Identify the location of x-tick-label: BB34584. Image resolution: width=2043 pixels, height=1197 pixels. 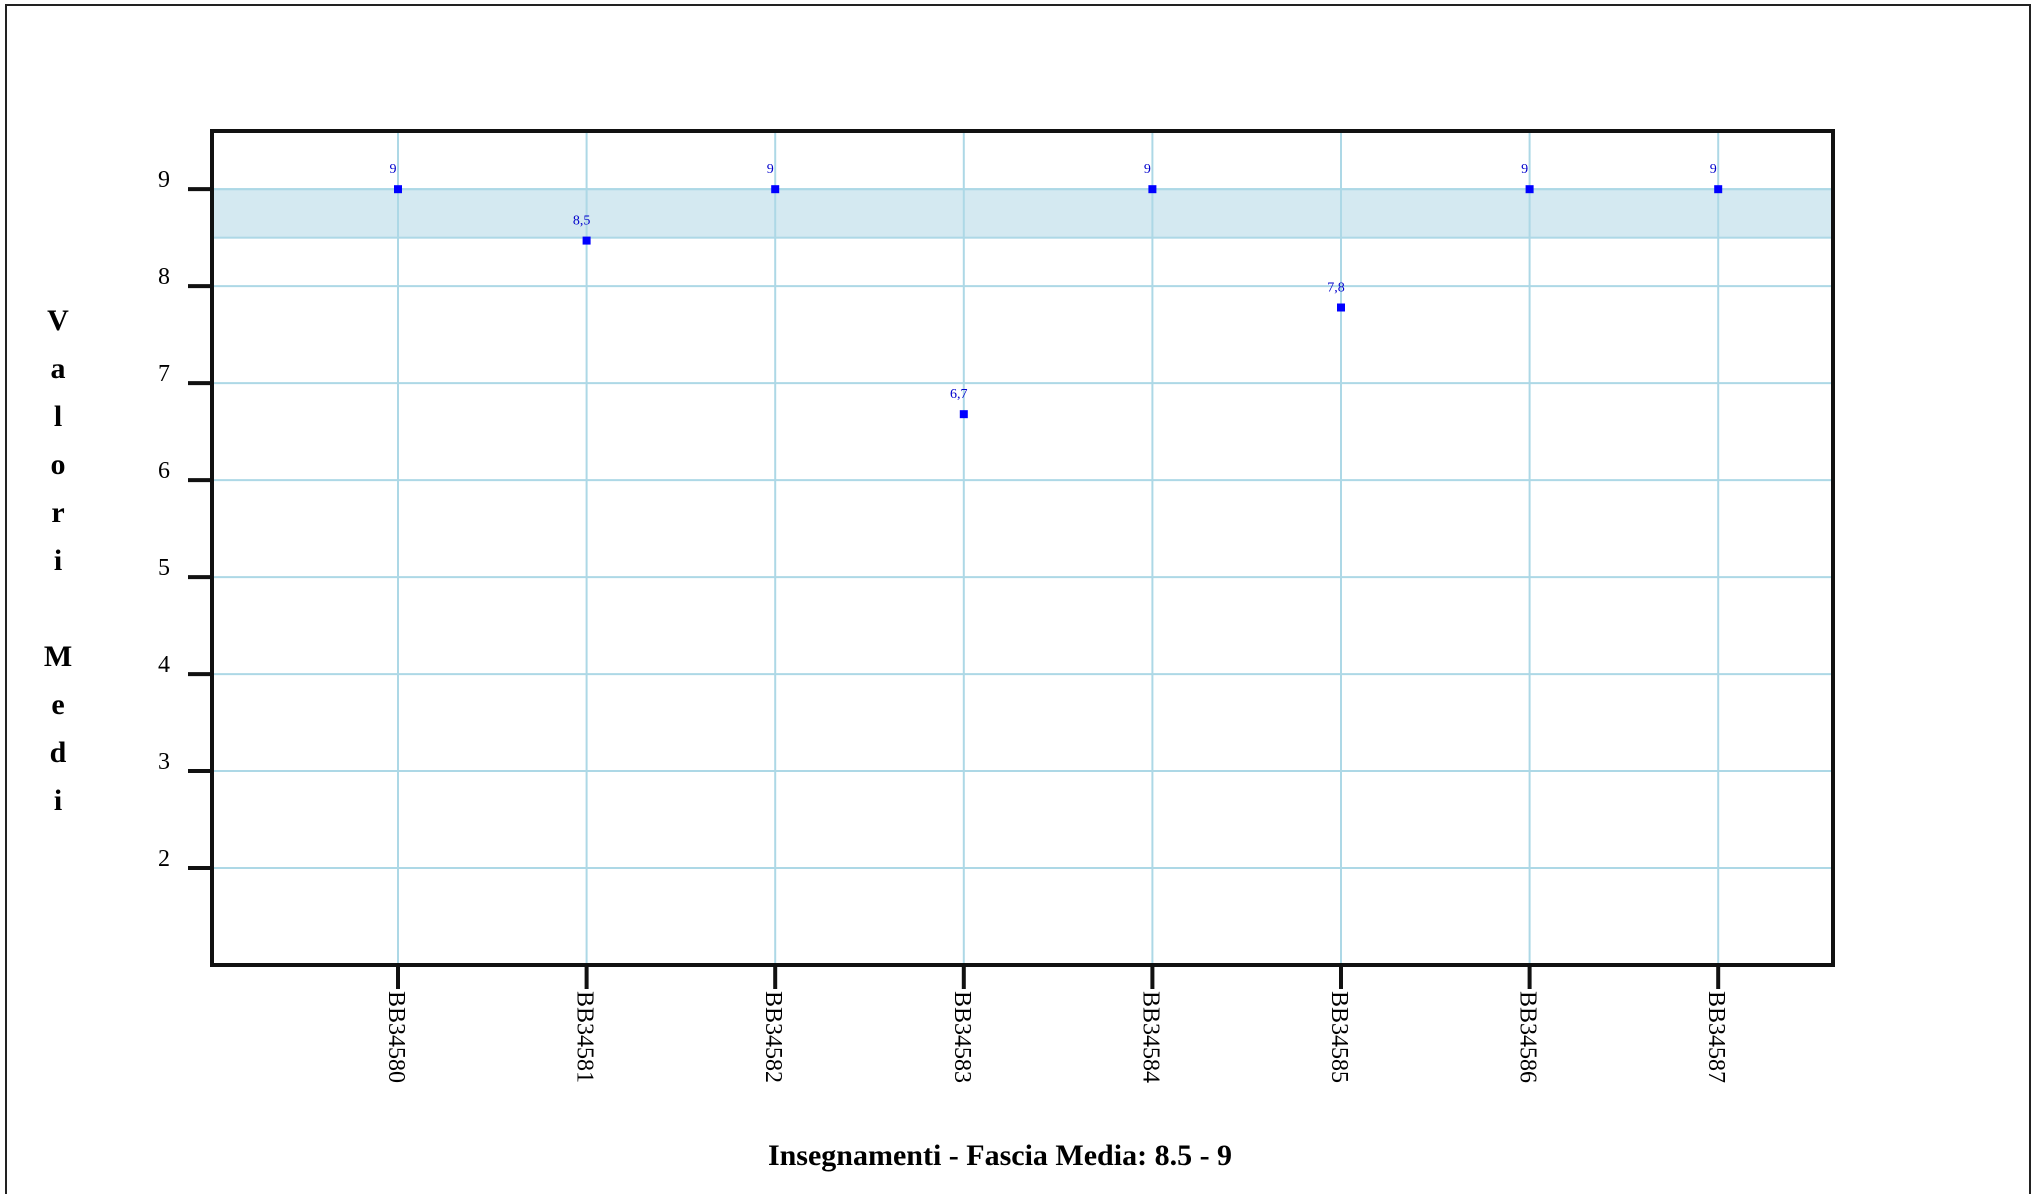
(1150, 1037).